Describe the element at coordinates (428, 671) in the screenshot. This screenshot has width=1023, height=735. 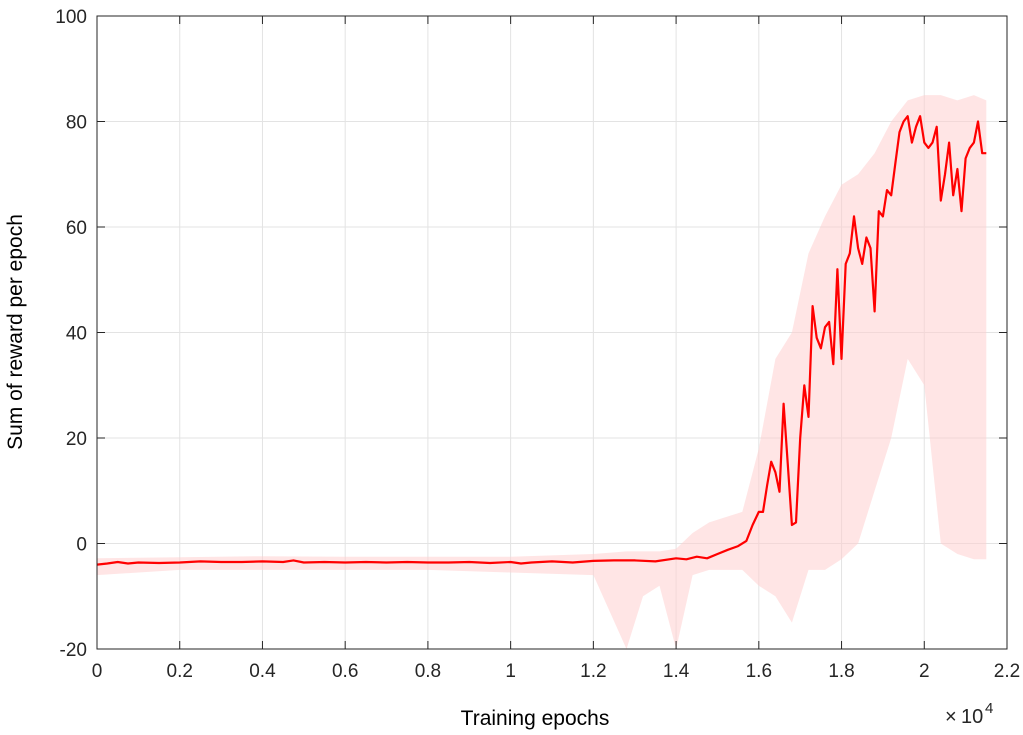
I see `x-tick-label: 0.8` at that location.